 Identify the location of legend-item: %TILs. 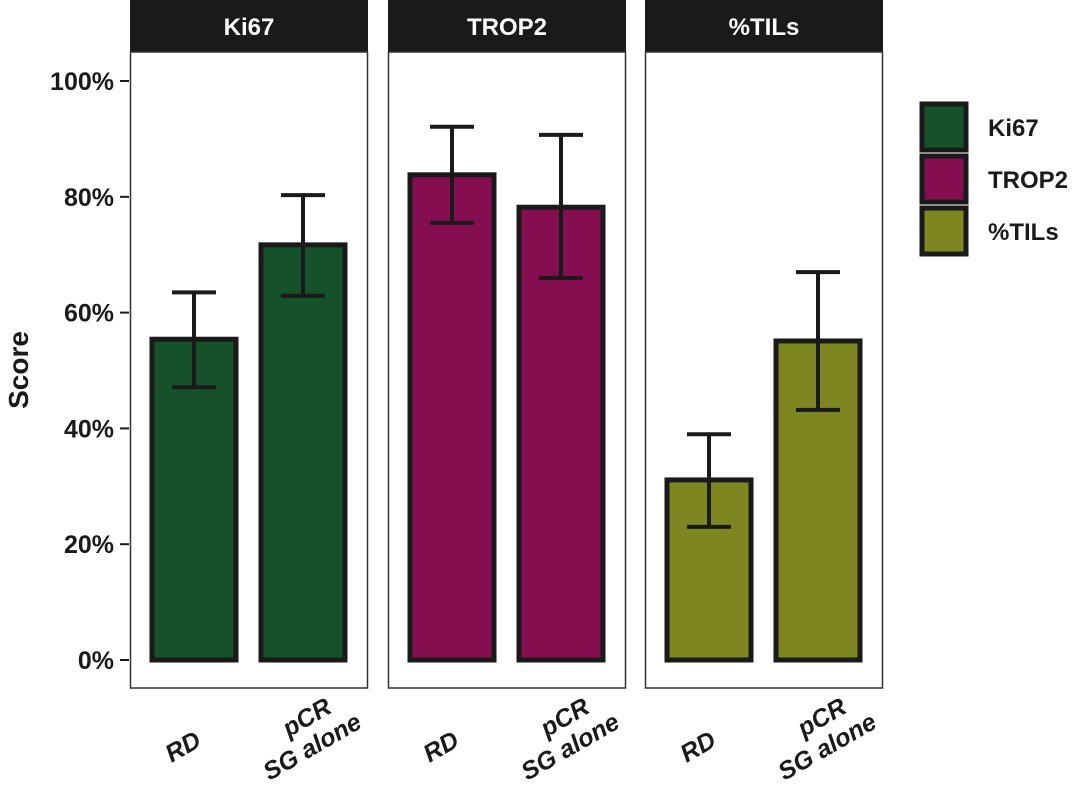
(989, 231).